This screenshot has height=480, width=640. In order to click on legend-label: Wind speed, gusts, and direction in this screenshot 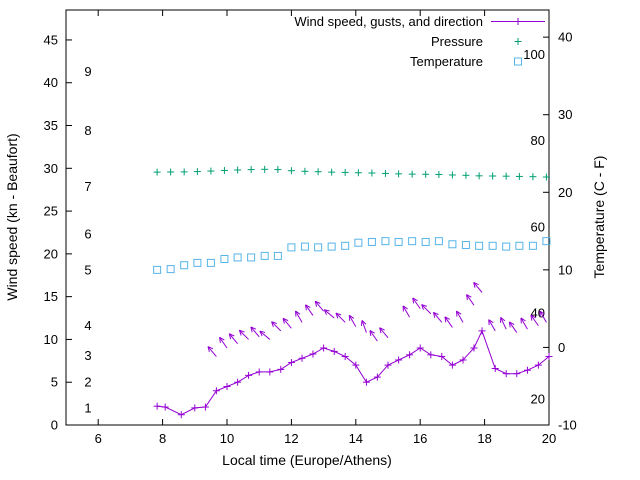, I will do `click(388, 21)`.